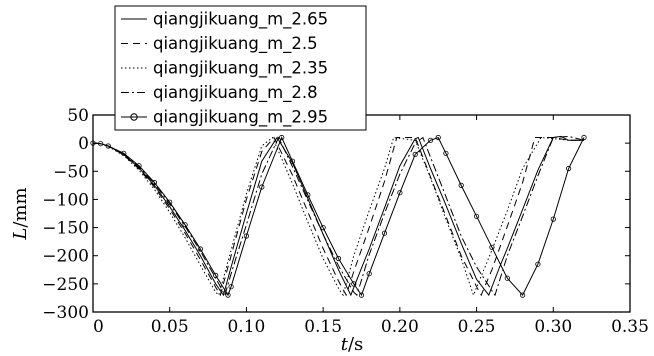 The width and height of the screenshot is (654, 356). What do you see at coordinates (65, 200) in the screenshot?
I see `y-tick-label: −100` at bounding box center [65, 200].